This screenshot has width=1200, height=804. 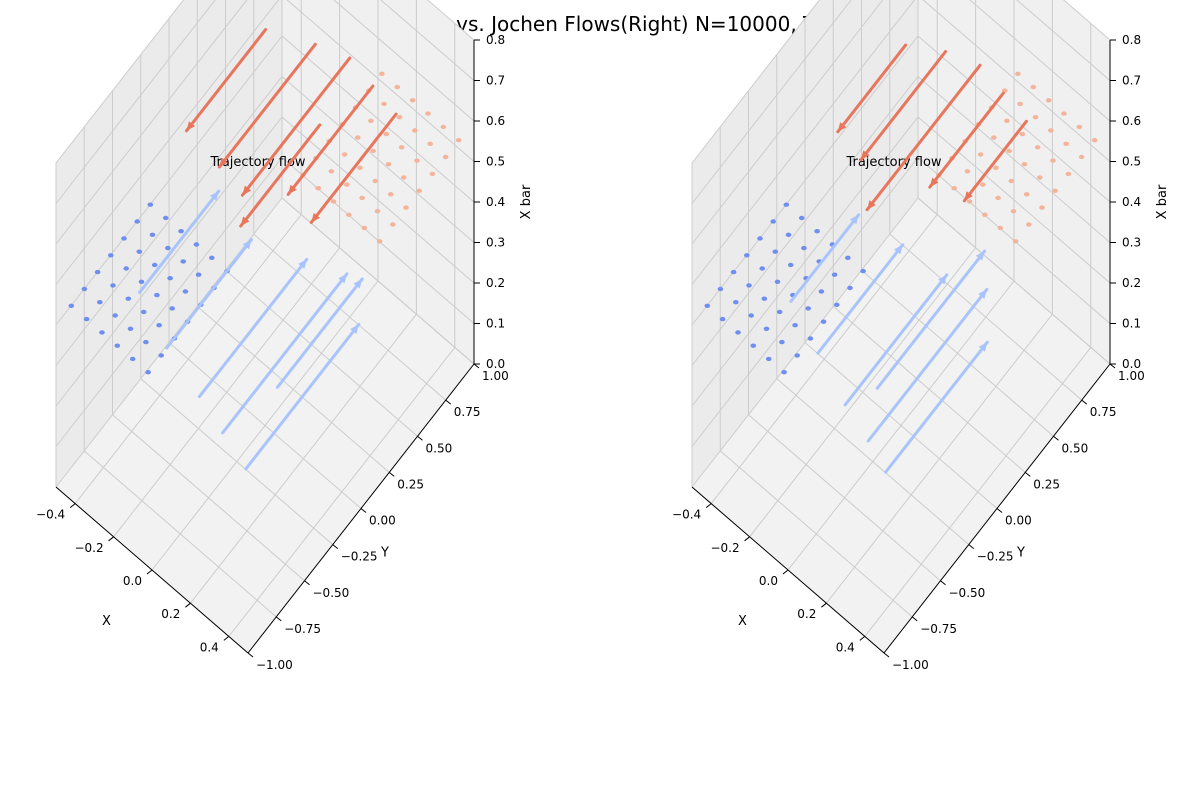 I want to click on x-tick-label: −0.4, so click(x=50, y=515).